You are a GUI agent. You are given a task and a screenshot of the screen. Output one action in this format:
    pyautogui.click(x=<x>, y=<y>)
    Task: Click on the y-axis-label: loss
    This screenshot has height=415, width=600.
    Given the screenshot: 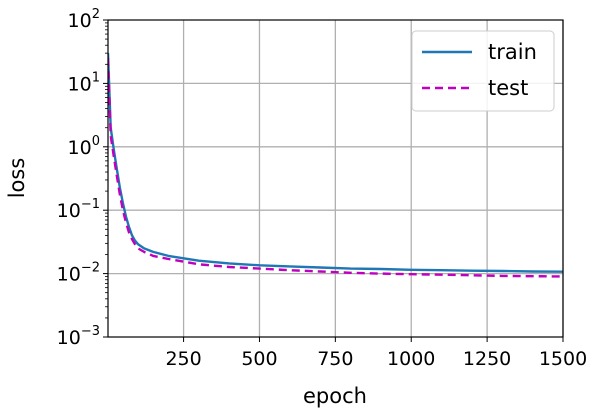 What is the action you would take?
    pyautogui.click(x=17, y=178)
    